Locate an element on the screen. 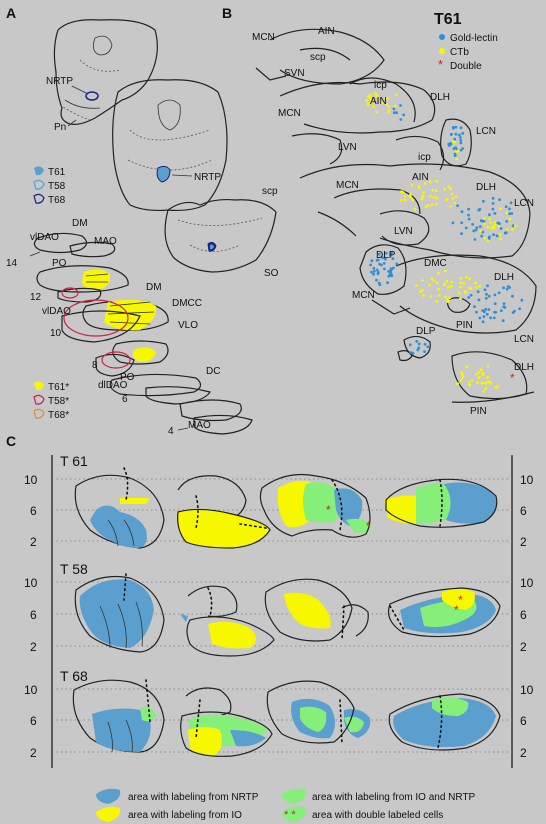  label-dmcc: DMCC is located at coordinates (187, 303).